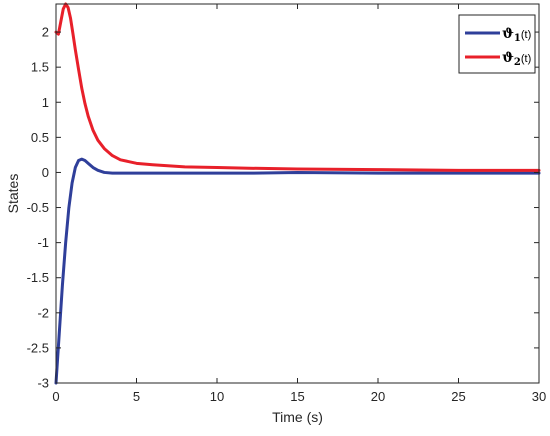  Describe the element at coordinates (45, 32) in the screenshot. I see `y-tick-label: 2` at that location.